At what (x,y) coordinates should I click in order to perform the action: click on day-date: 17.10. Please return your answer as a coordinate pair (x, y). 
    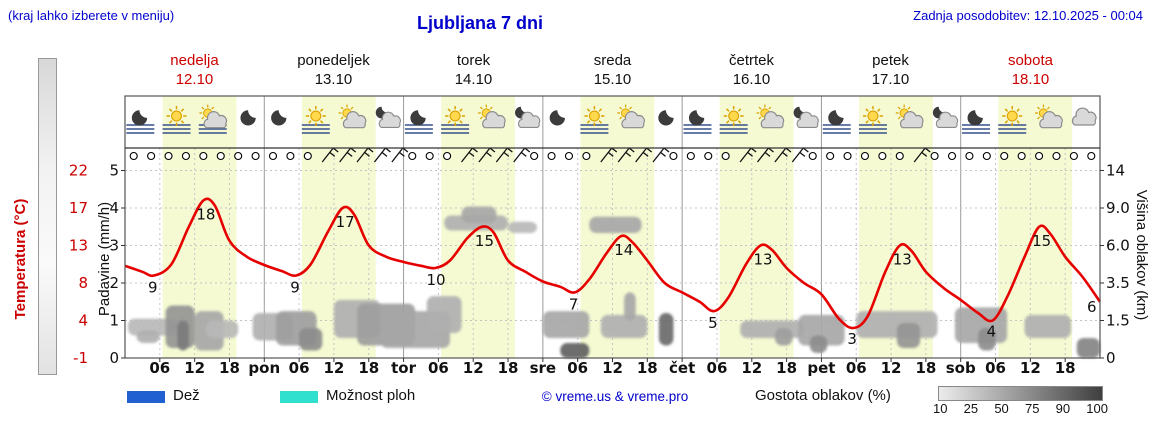
    Looking at the image, I should click on (890, 79).